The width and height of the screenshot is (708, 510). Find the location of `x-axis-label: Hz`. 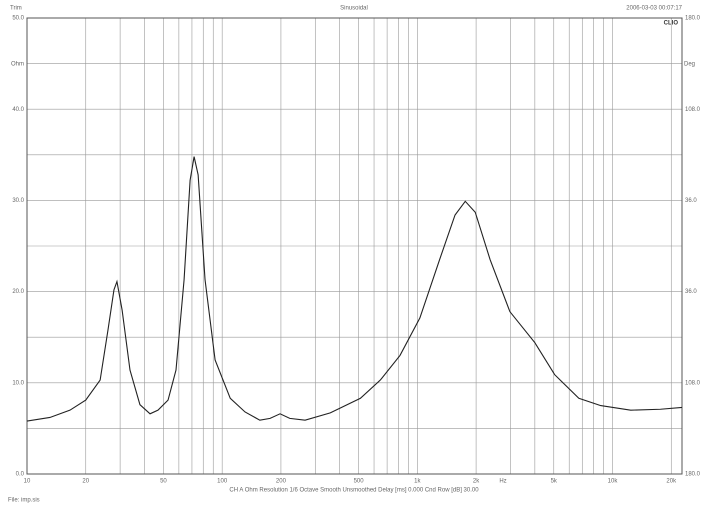

x-axis-label: Hz is located at coordinates (502, 482).